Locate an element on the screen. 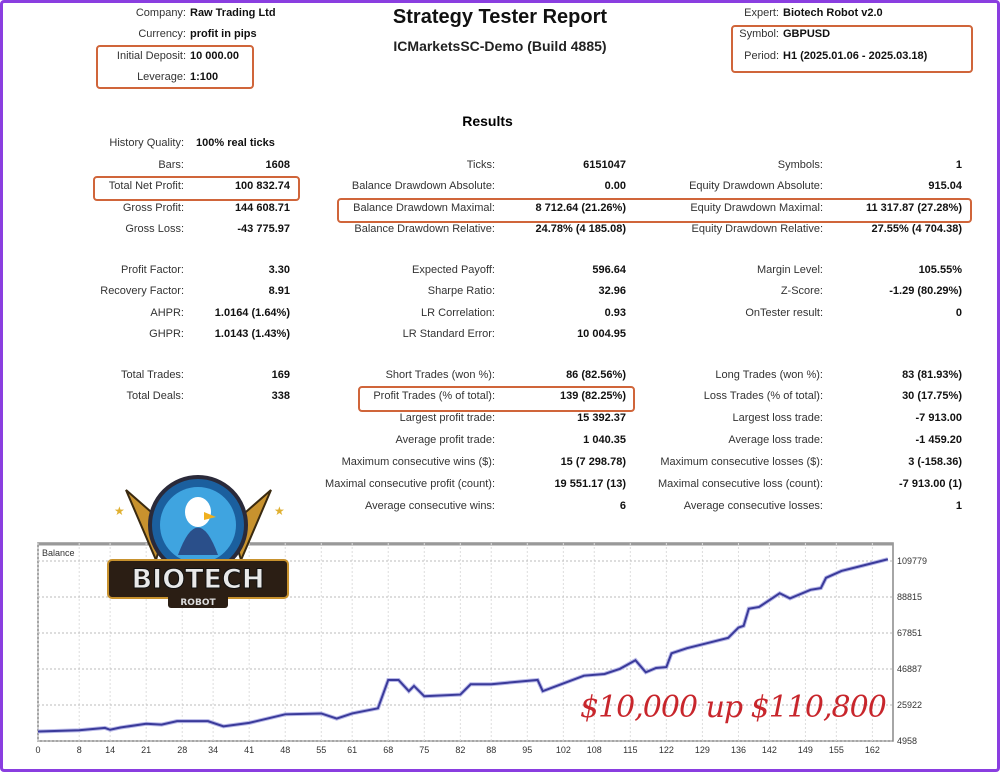 The image size is (1000, 772). stat-value: 105.55% is located at coordinates (940, 270).